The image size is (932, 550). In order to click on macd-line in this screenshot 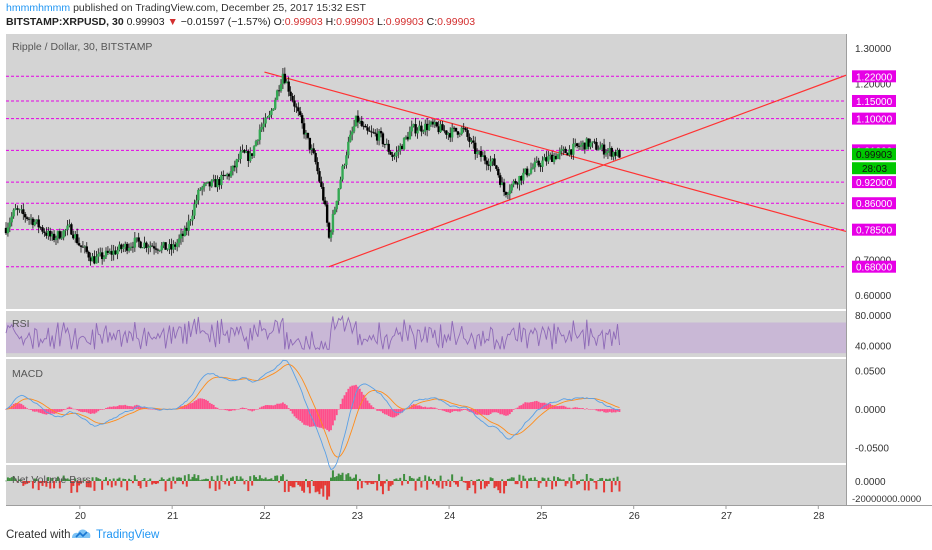, I will do `click(312, 415)`.